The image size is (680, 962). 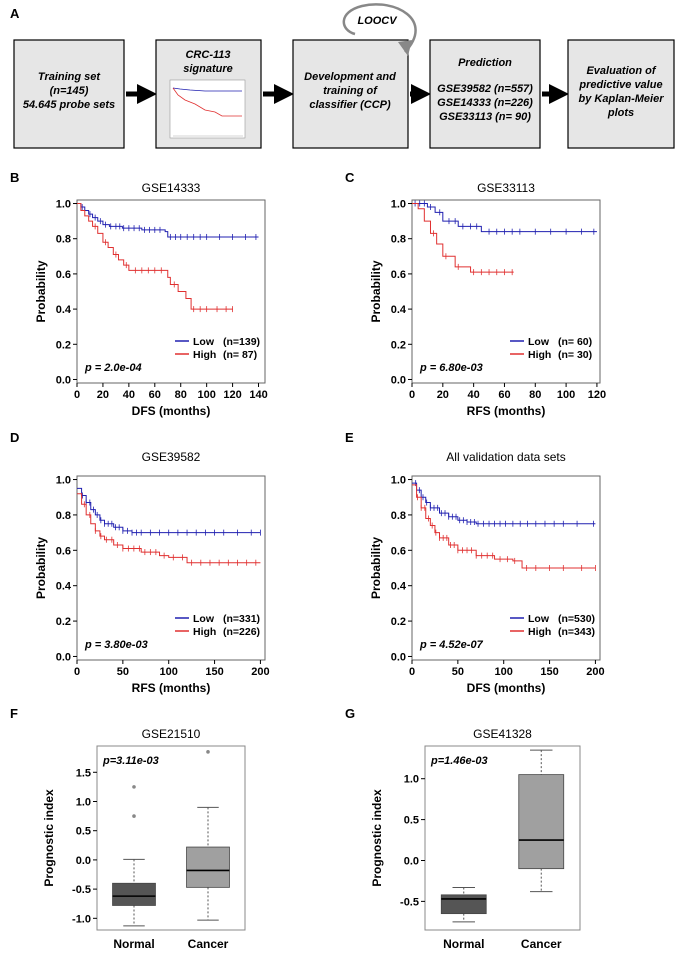 What do you see at coordinates (241, 619) in the screenshot?
I see `legend-count-low: (n=331)` at bounding box center [241, 619].